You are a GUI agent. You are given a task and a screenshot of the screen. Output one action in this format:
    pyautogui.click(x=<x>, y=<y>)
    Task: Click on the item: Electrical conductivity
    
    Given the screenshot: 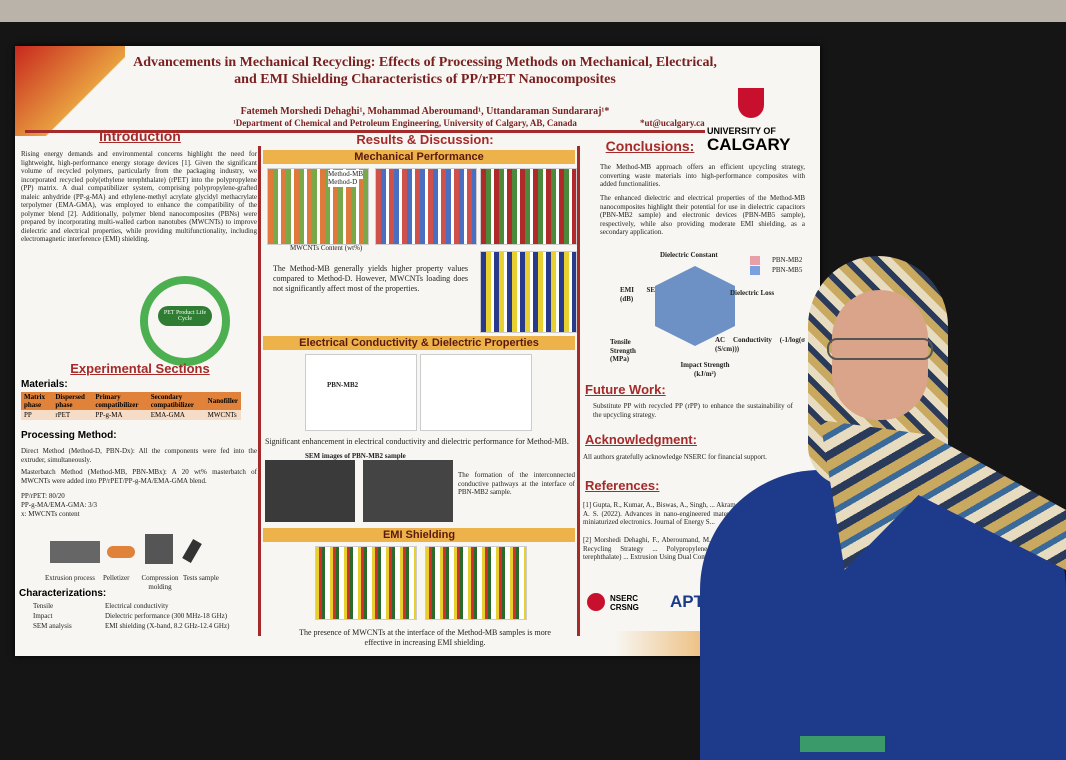 What is the action you would take?
    pyautogui.click(x=137, y=606)
    